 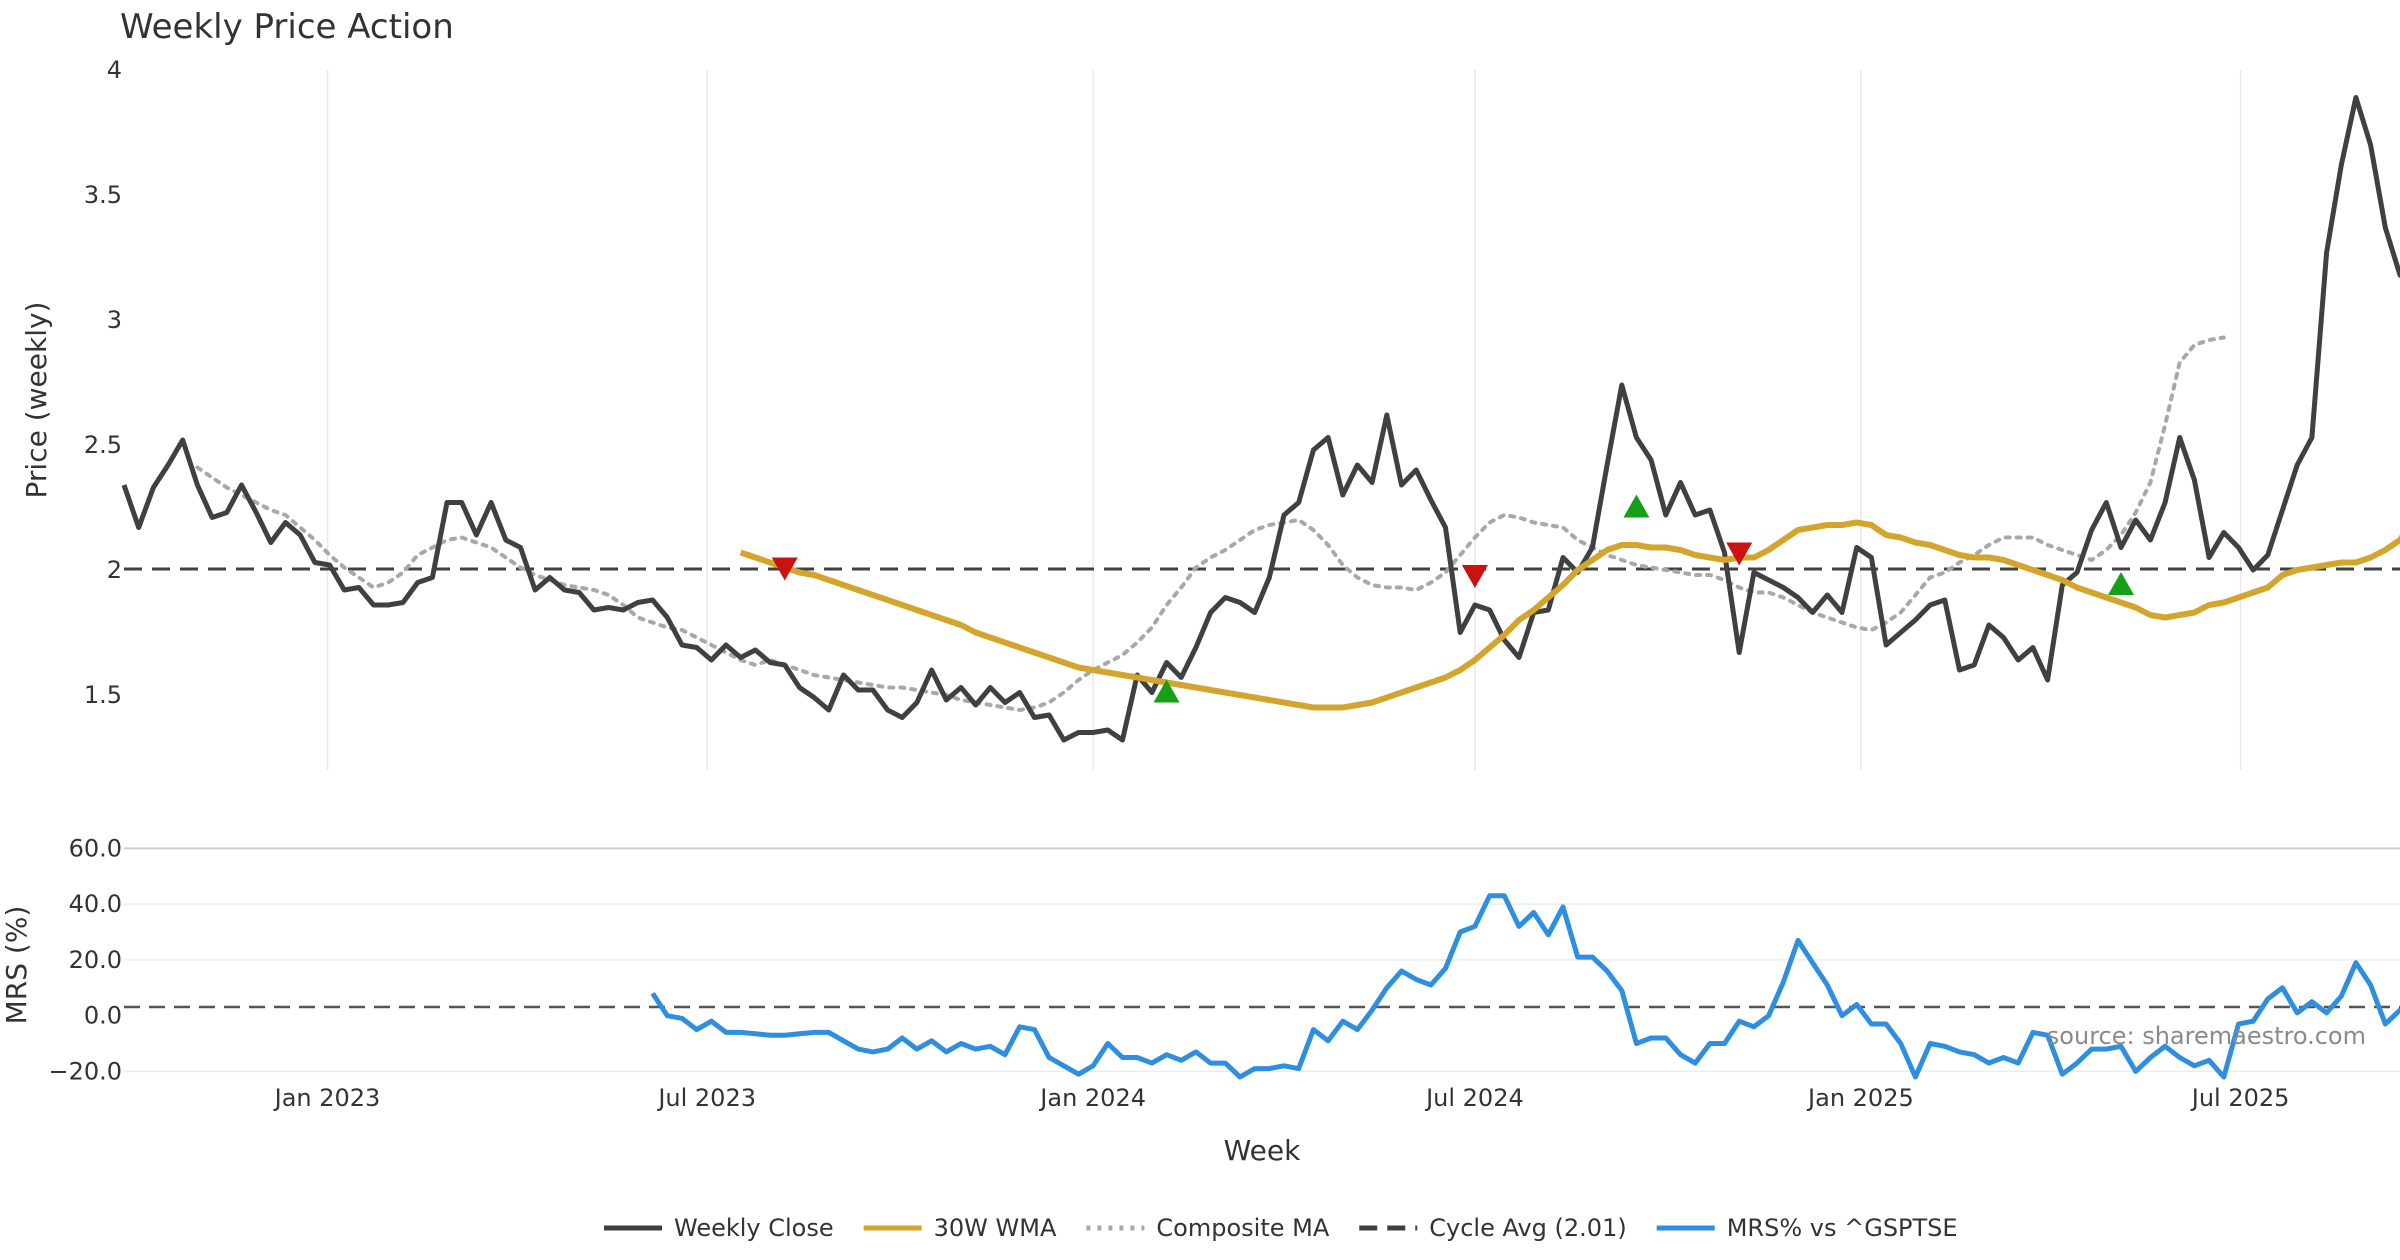 I want to click on x-tick-1: Jul 2023, so click(x=706, y=1098).